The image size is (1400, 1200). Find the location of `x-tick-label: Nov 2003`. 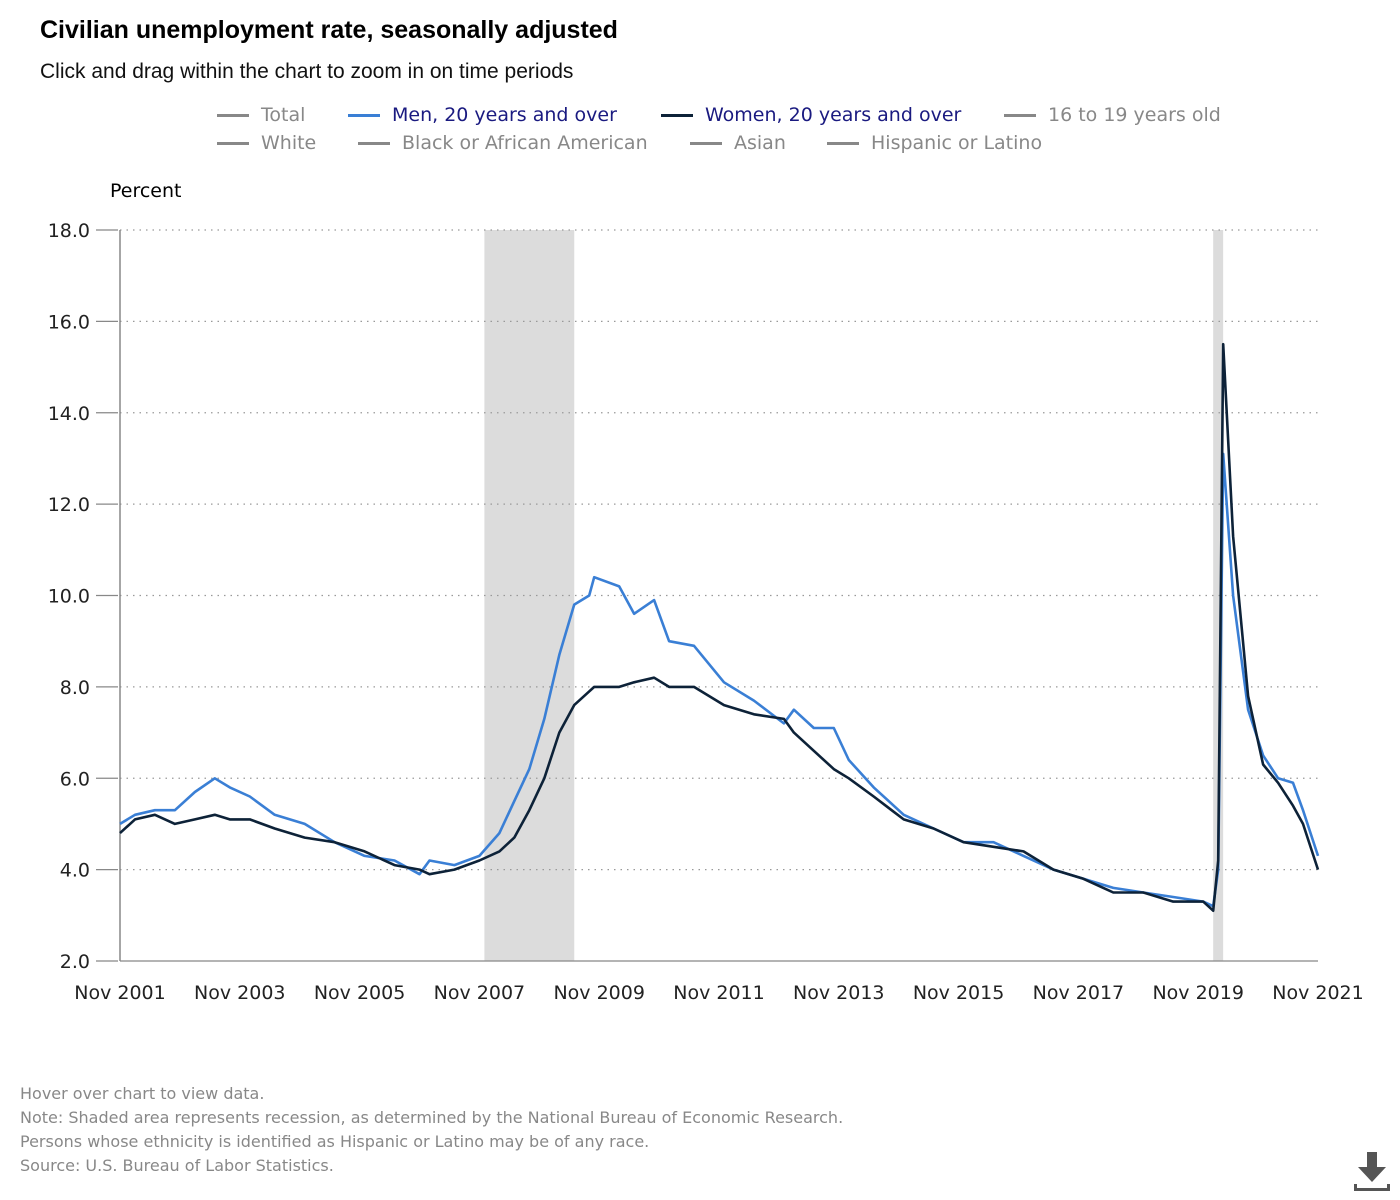

x-tick-label: Nov 2003 is located at coordinates (239, 993).